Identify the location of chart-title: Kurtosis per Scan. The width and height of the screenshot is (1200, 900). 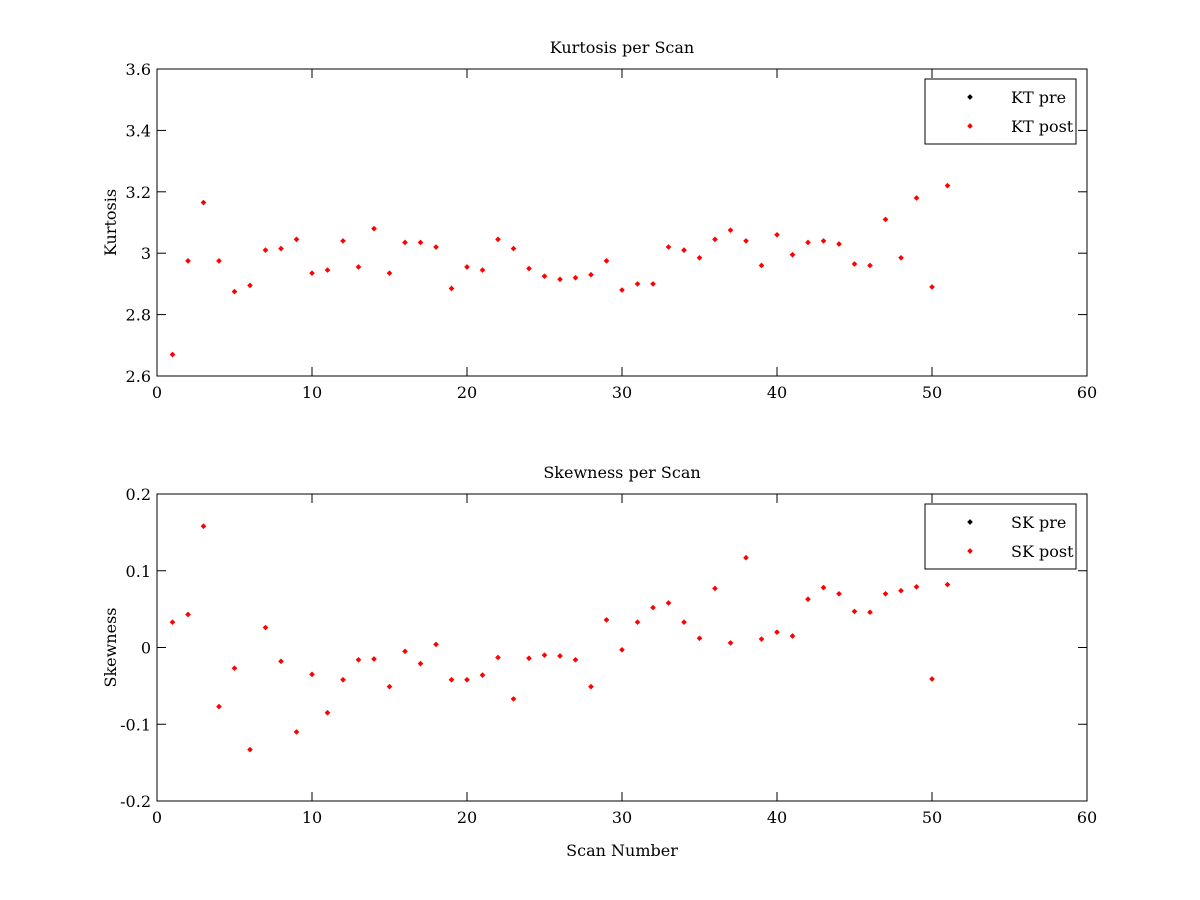
(622, 47).